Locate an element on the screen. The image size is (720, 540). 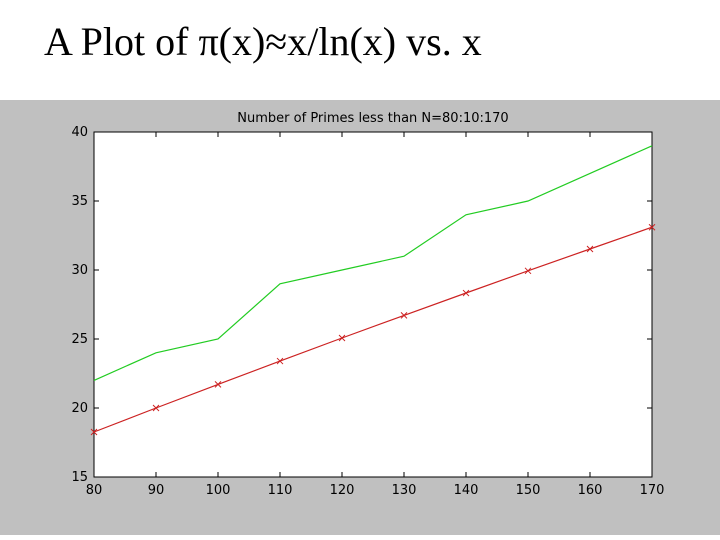
x-tick-label: 100 is located at coordinates (218, 490).